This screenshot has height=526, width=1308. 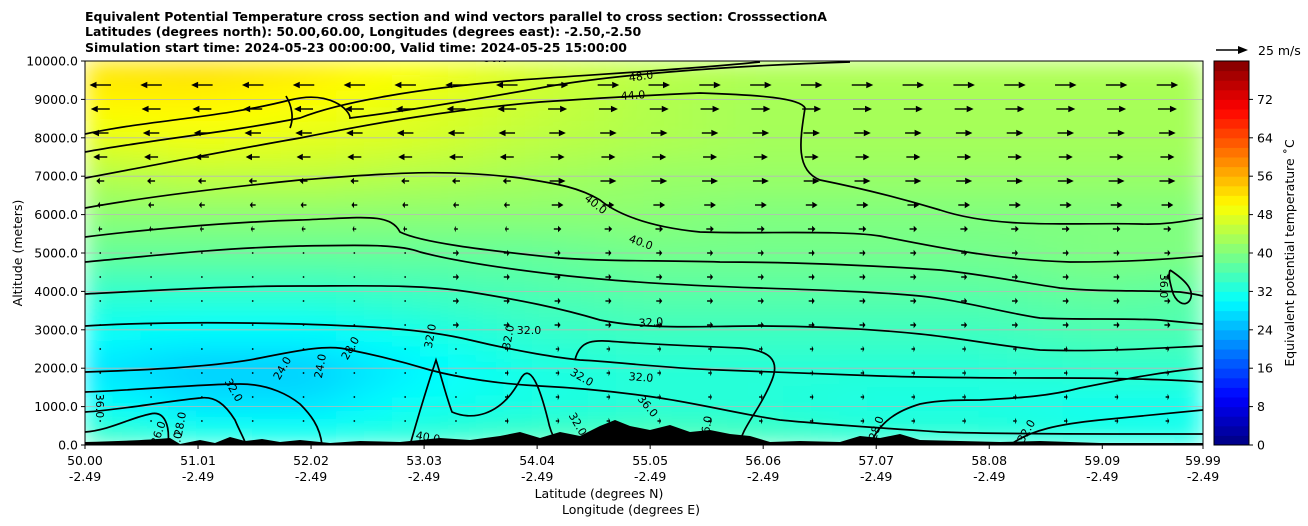 I want to click on colorbar-tick-label: 16, so click(x=1265, y=368).